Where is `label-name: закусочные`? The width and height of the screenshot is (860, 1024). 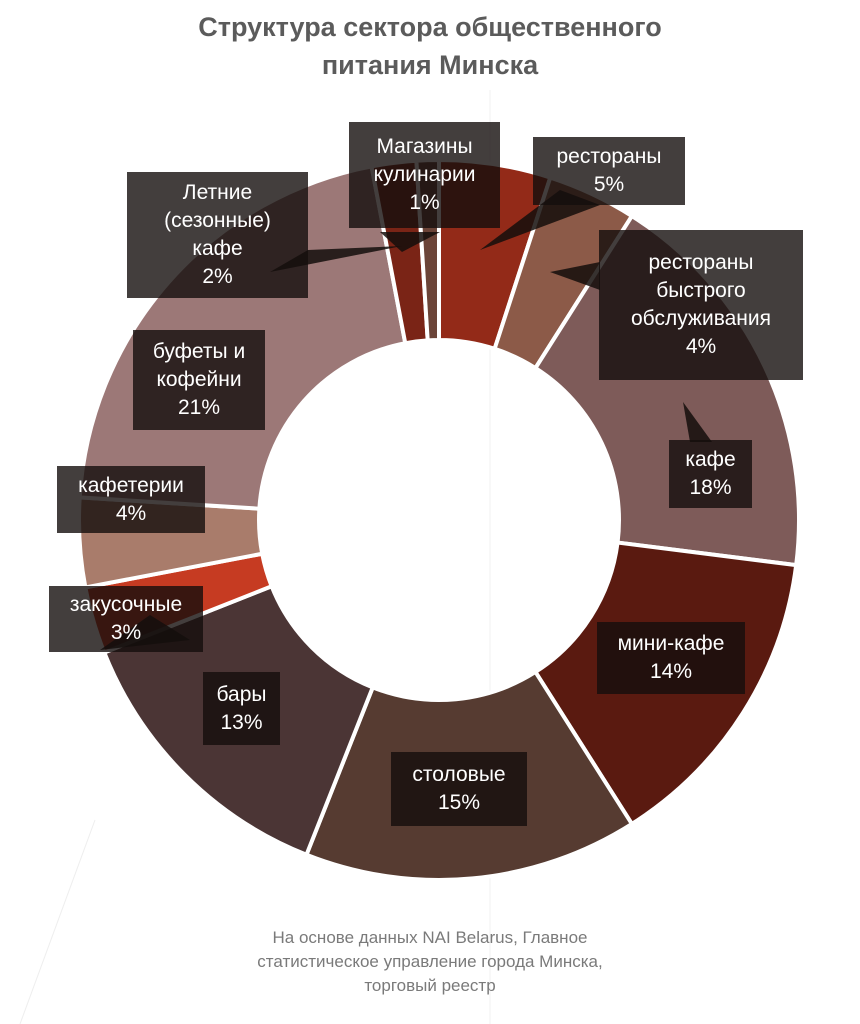
label-name: закусочные is located at coordinates (126, 604).